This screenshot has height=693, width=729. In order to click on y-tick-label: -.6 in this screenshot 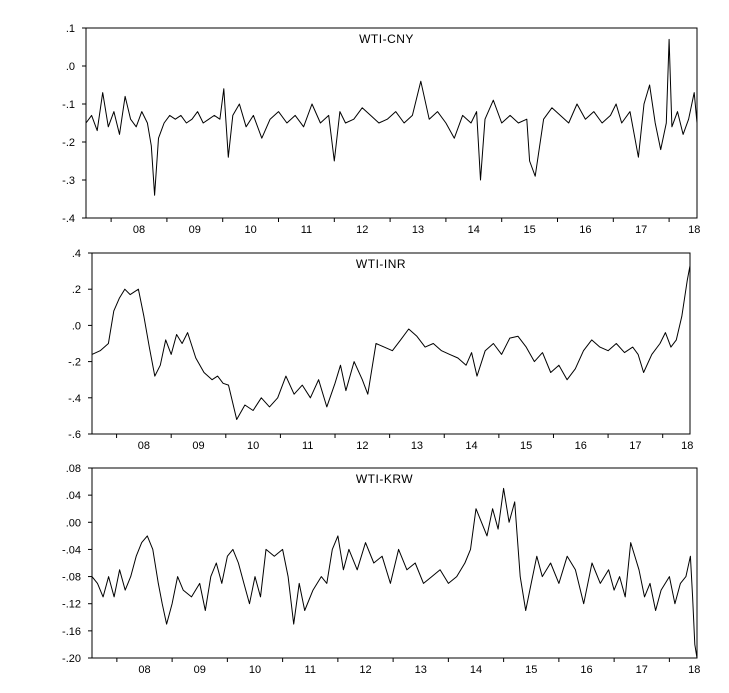, I will do `click(74, 435)`.